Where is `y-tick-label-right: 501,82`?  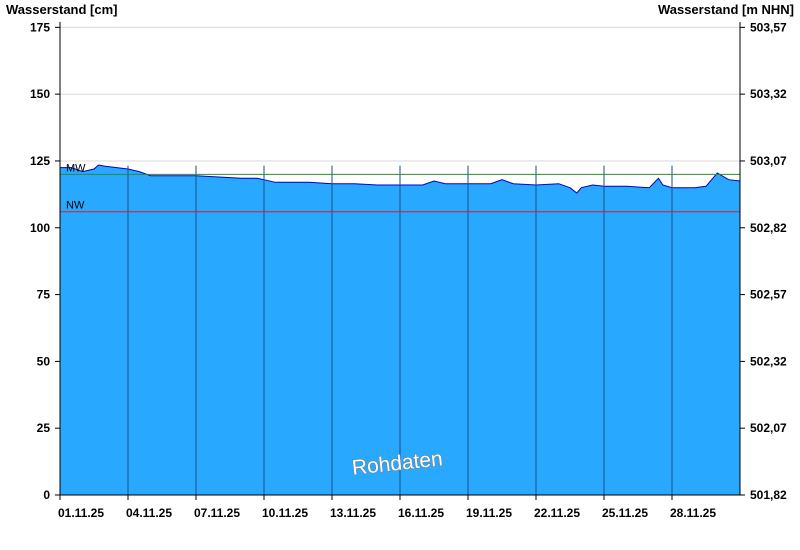
y-tick-label-right: 501,82 is located at coordinates (768, 495).